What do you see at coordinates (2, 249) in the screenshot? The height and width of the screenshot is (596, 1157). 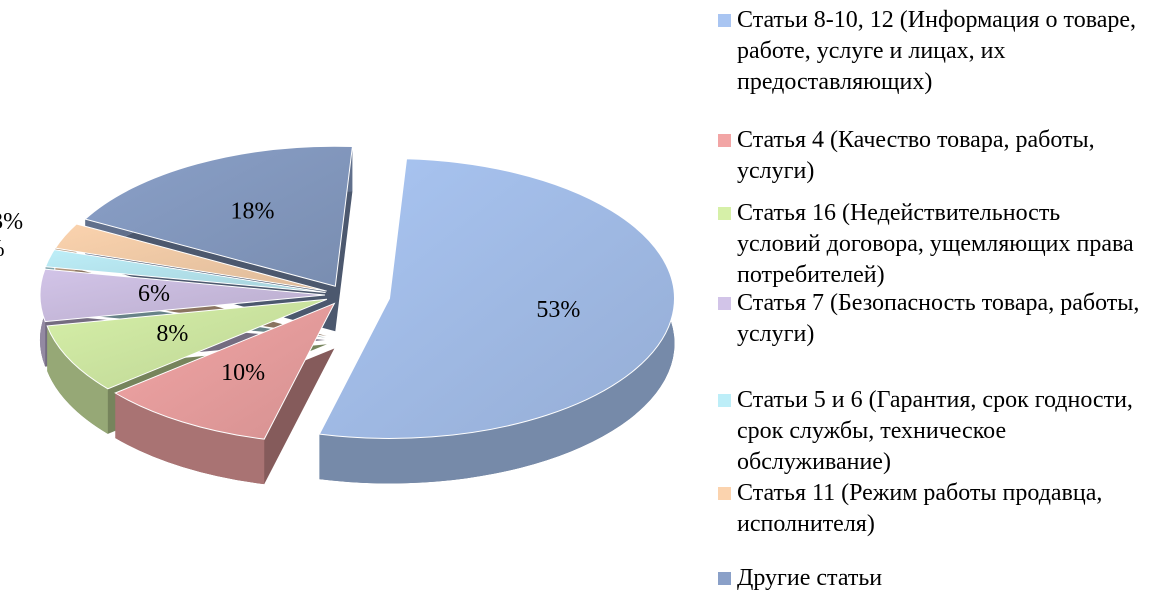 I see `data-label: 2%` at bounding box center [2, 249].